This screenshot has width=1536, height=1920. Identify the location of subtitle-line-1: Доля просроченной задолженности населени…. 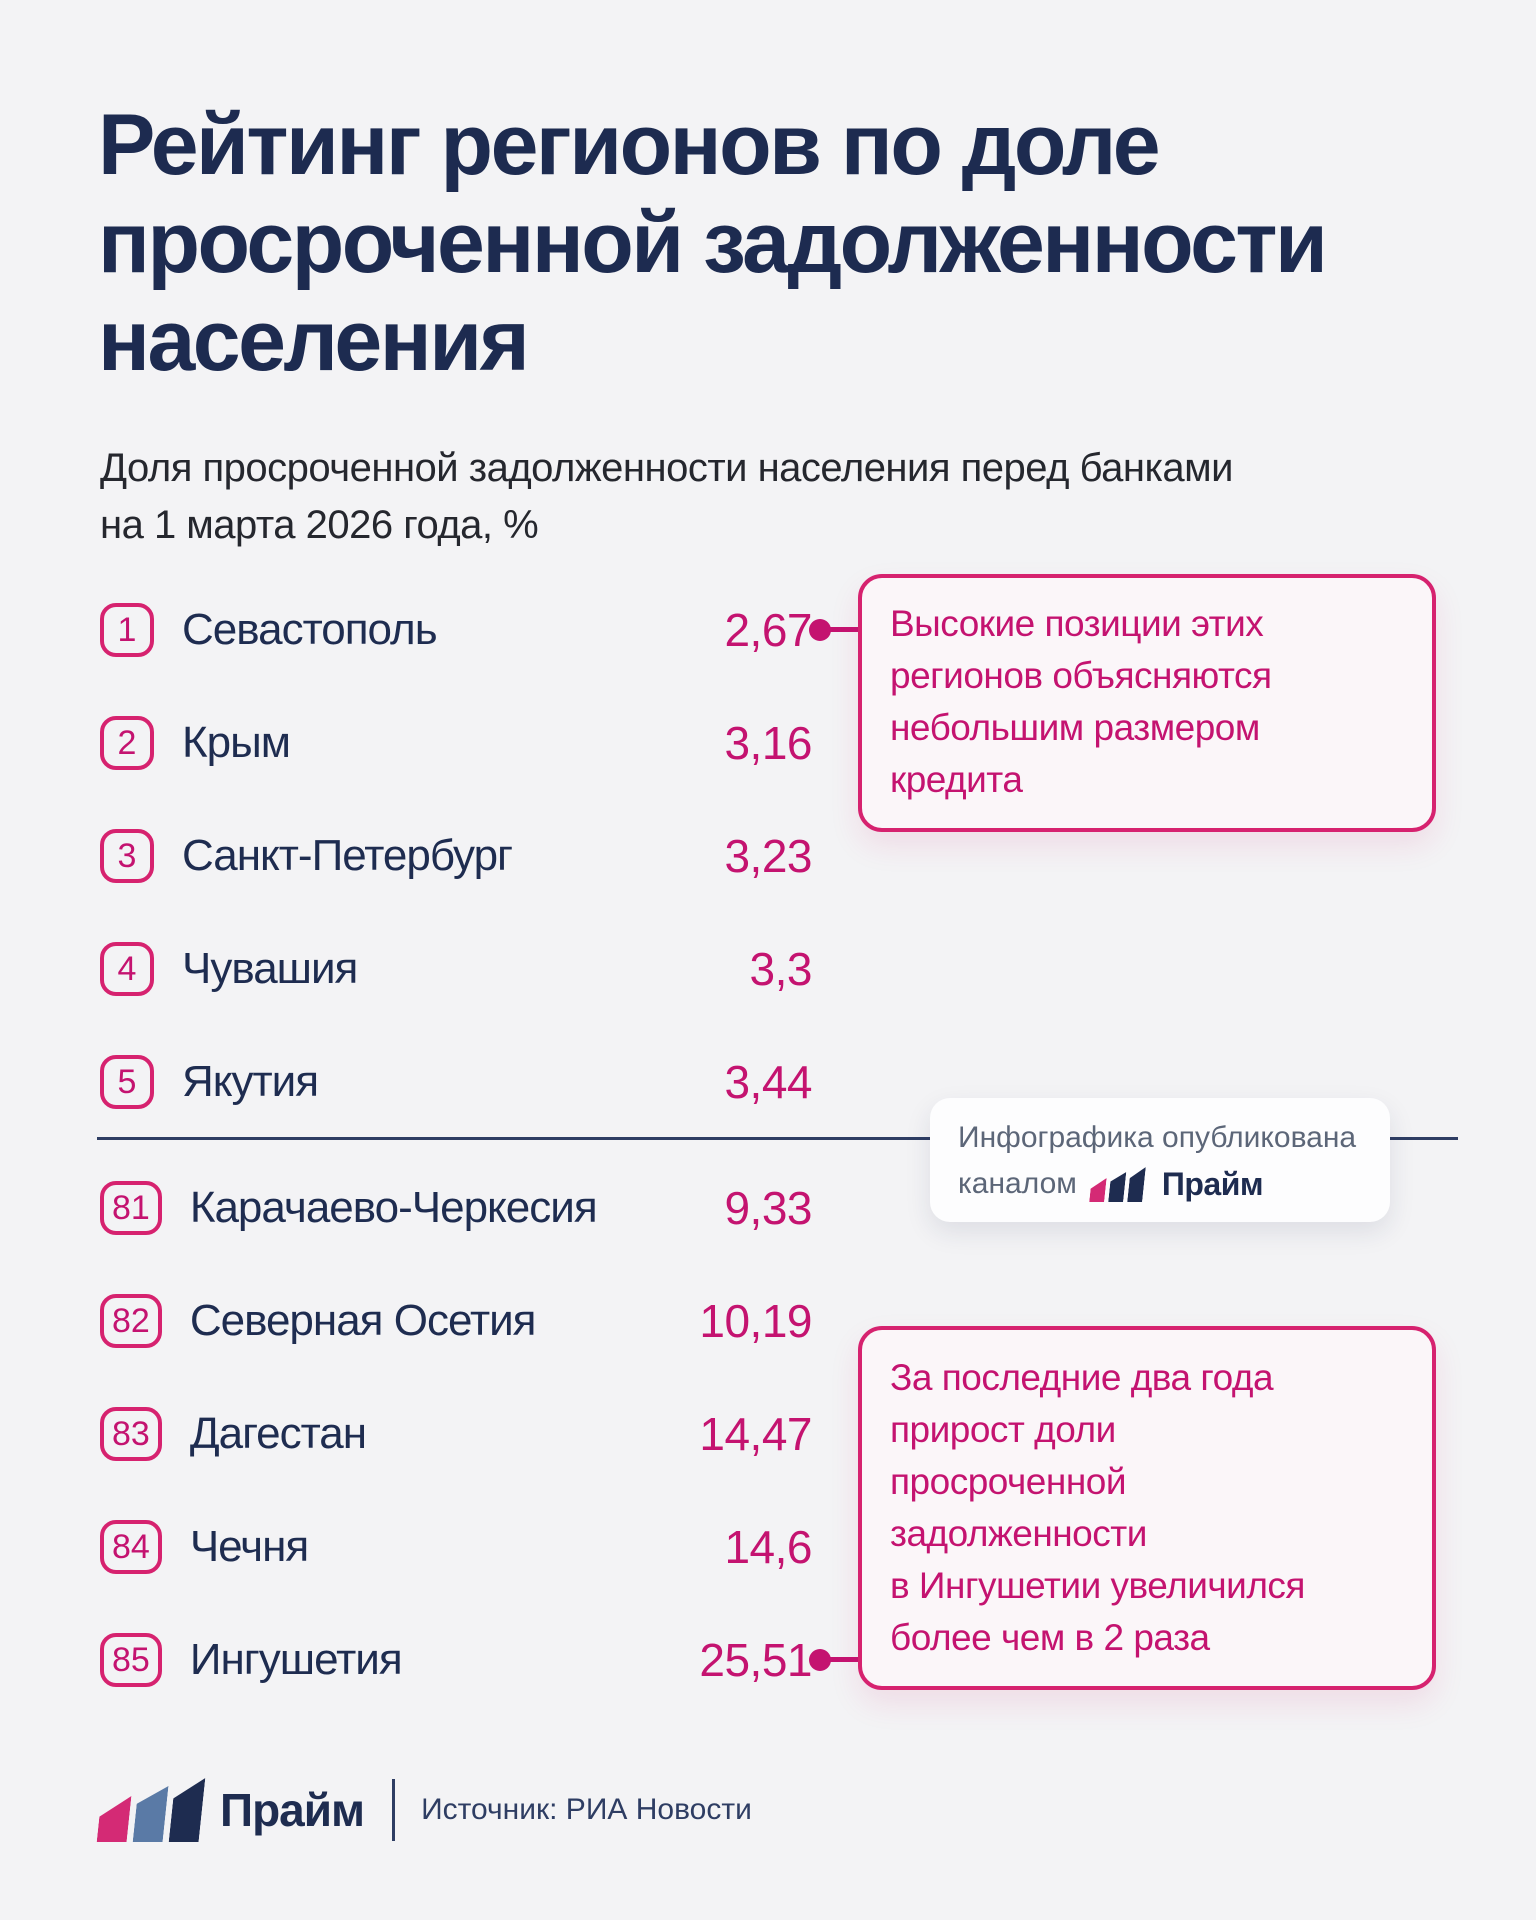
(666, 468).